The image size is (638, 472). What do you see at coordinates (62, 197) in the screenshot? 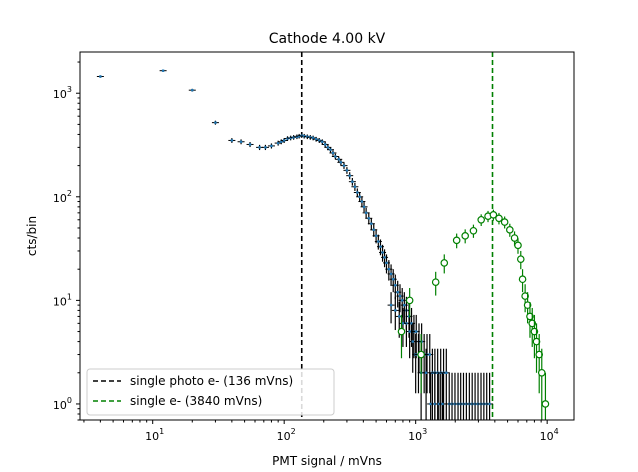
I see `y-tick-label: 10²` at bounding box center [62, 197].